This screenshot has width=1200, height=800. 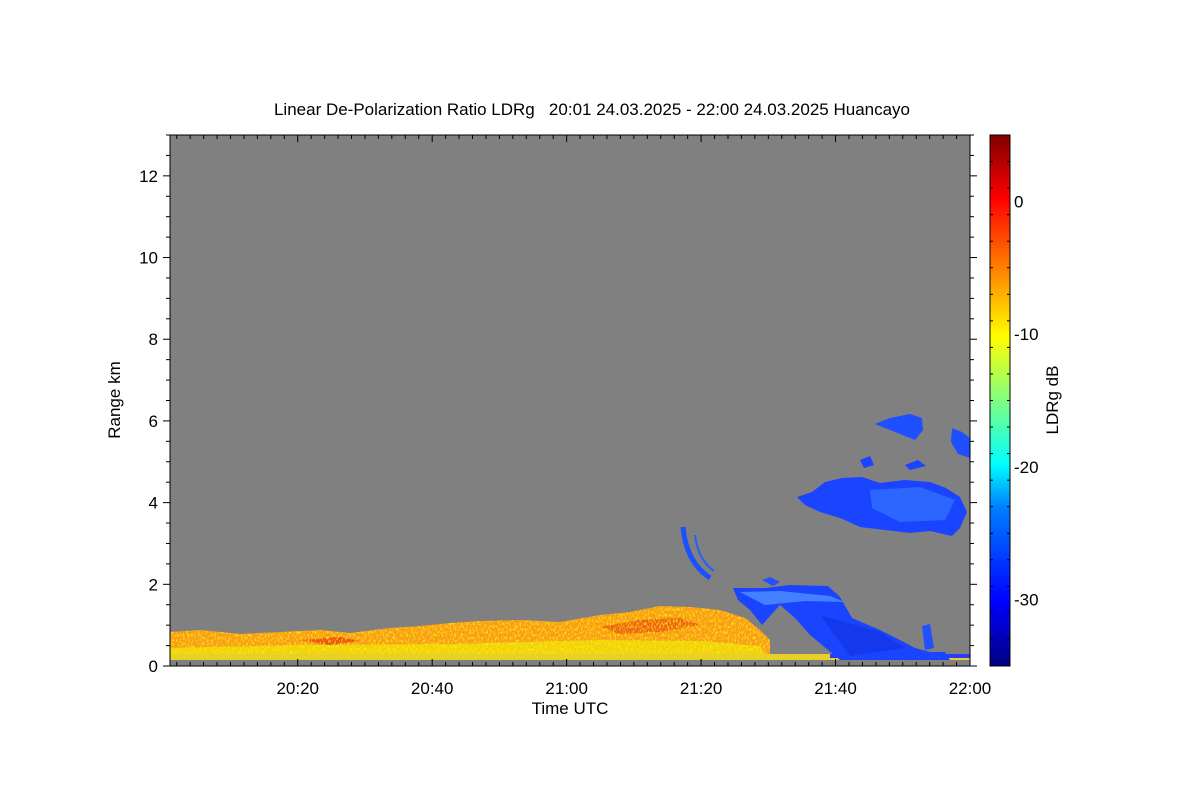 What do you see at coordinates (570, 657) in the screenshot?
I see `ground-strip` at bounding box center [570, 657].